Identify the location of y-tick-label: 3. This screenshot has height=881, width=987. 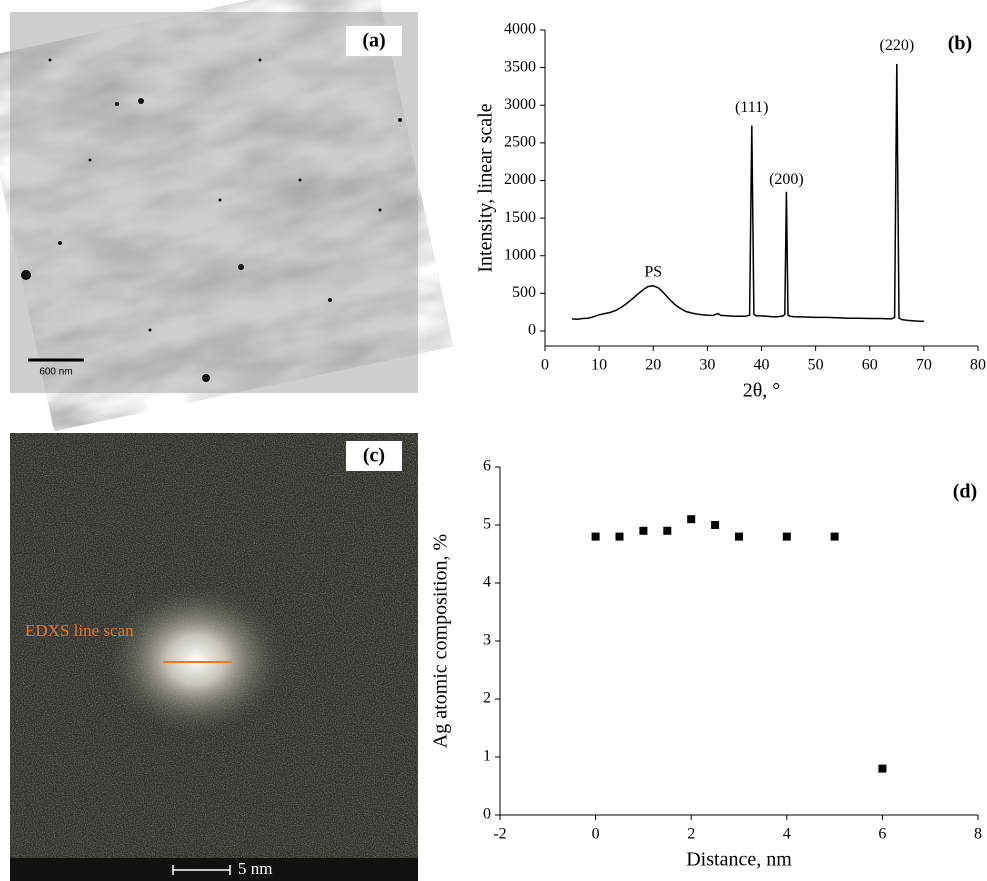
(487, 640).